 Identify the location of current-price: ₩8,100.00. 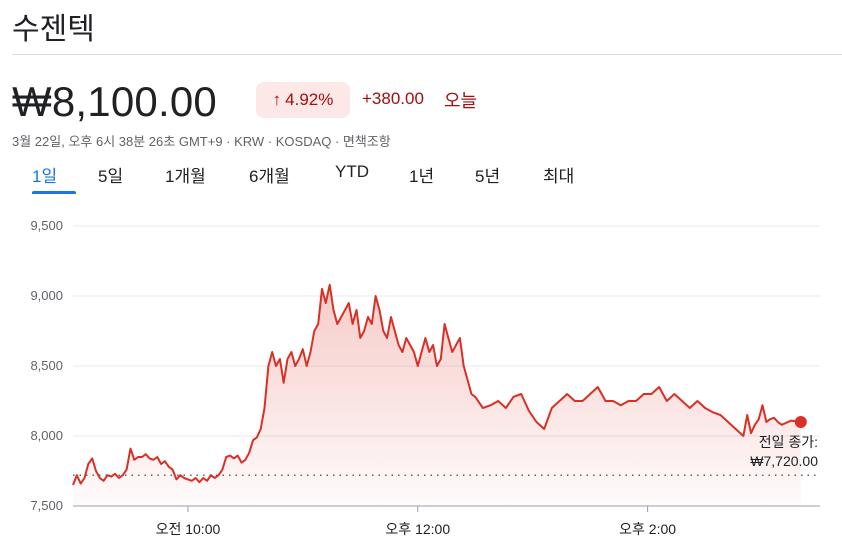
(114, 101).